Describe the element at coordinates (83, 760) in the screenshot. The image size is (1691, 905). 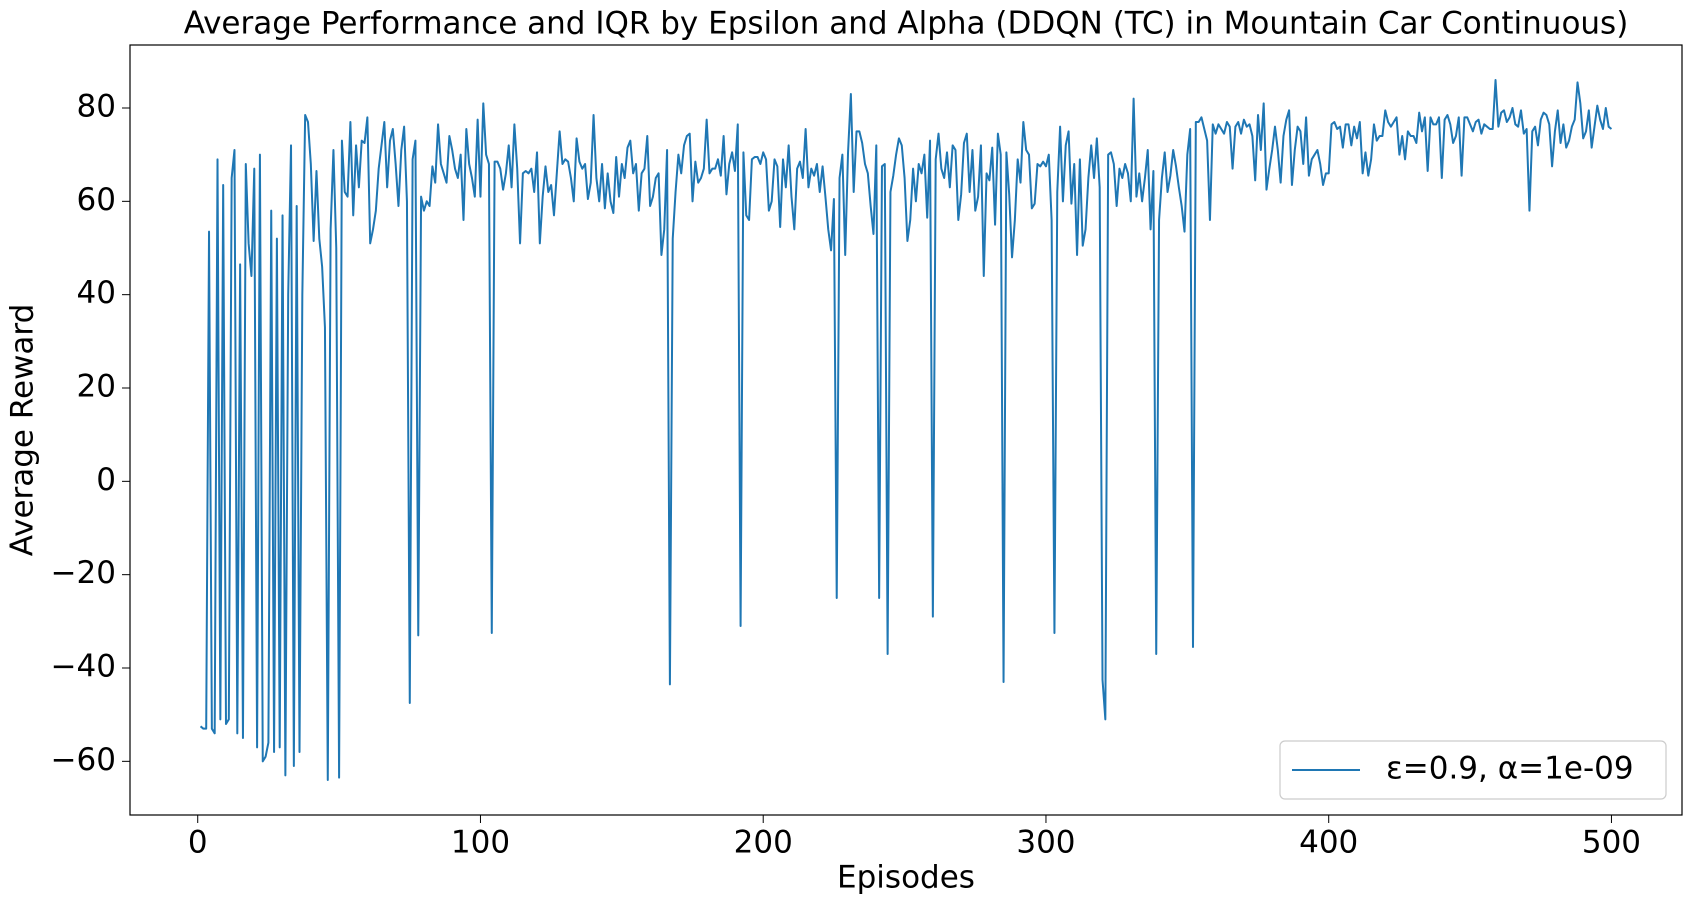
I see `y-tick-label: −60` at that location.